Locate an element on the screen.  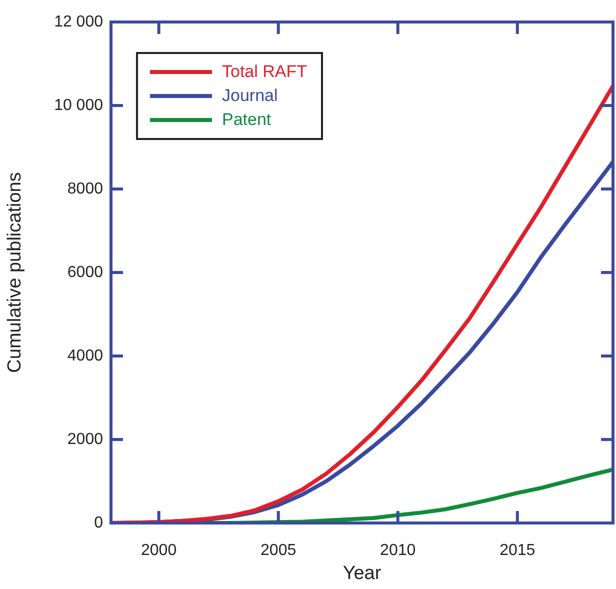
y-tick-label: 10 000 is located at coordinates (79, 105).